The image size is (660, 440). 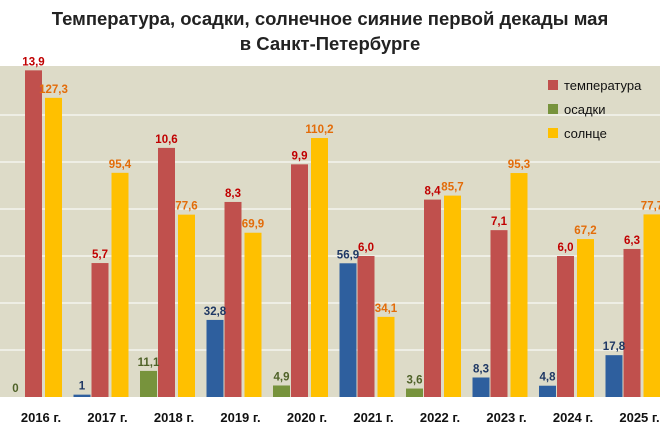 I want to click on sunshine-label-1: 127,3, so click(x=53, y=90).